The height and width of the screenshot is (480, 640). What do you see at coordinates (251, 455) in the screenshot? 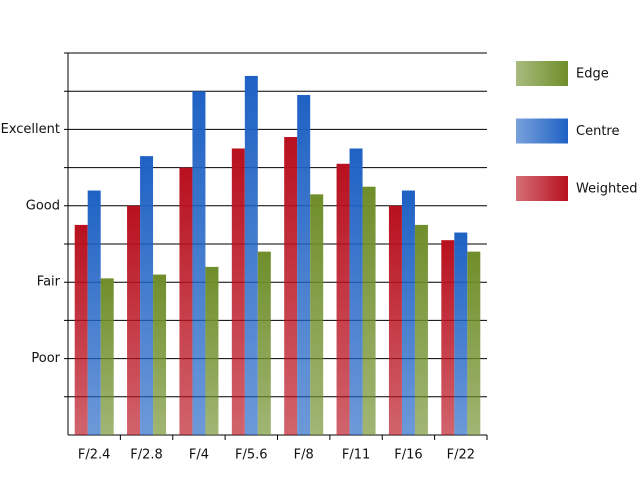
I see `x-tick-label: F/5.6` at bounding box center [251, 455].